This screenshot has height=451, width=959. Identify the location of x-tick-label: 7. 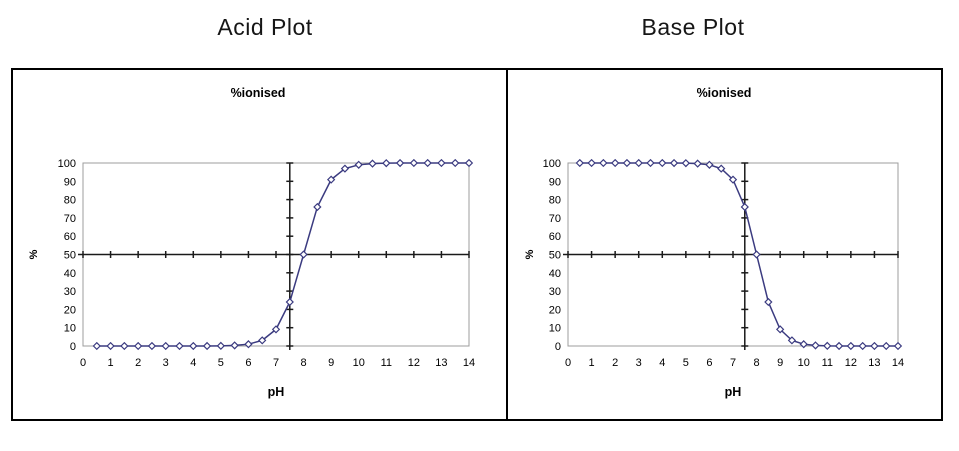
(733, 363).